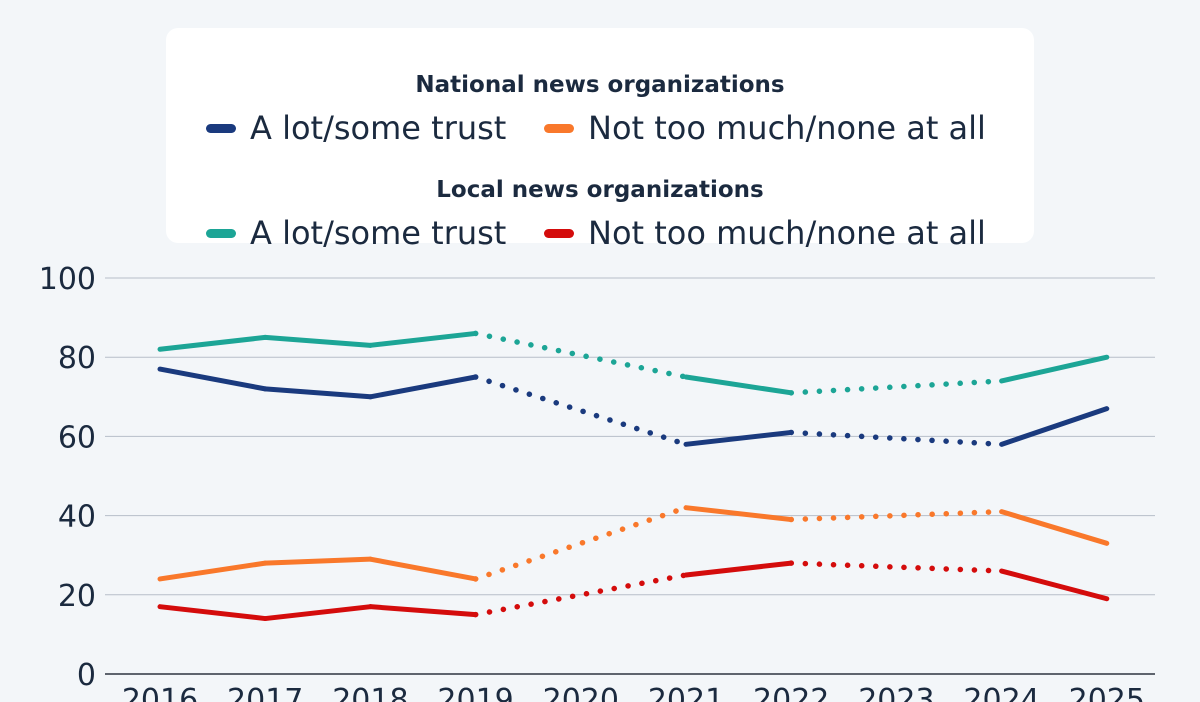  I want to click on legend-swatch-local-trust, so click(221, 233).